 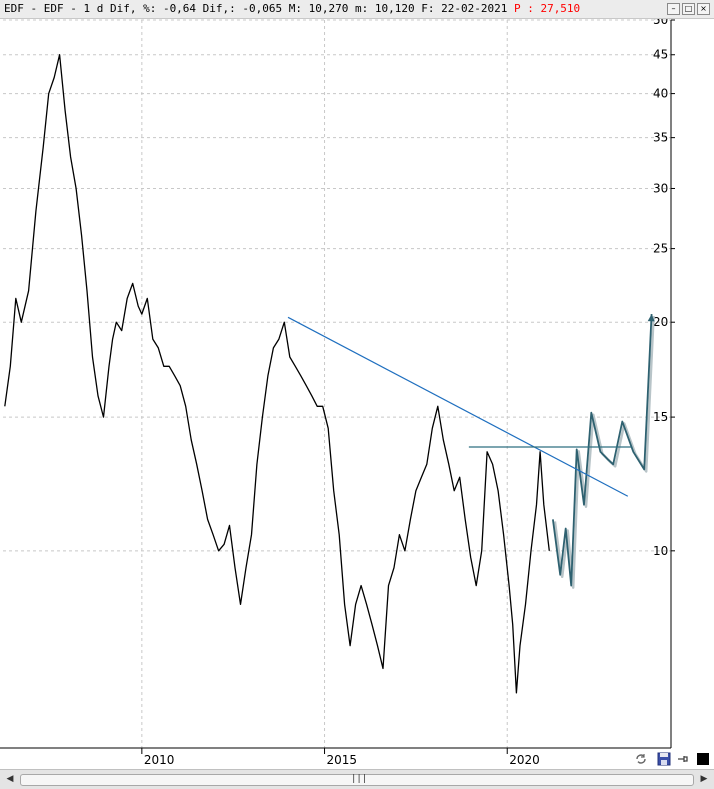 I want to click on projection-line, so click(x=602, y=450).